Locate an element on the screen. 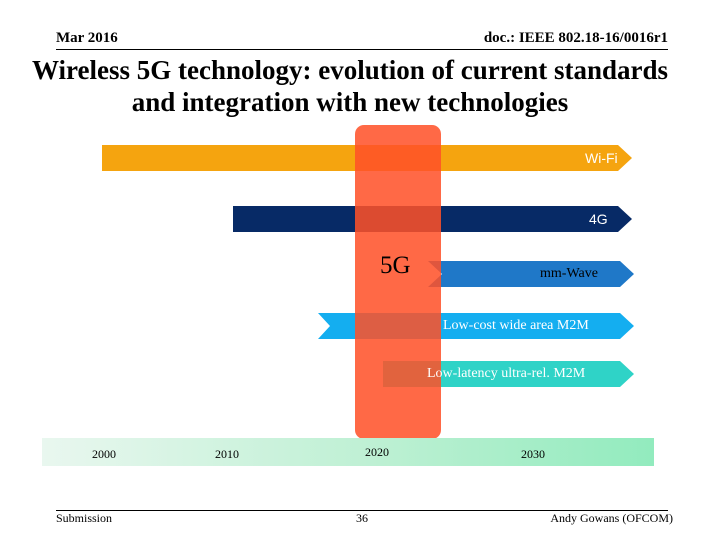 This screenshot has width=720, height=540. year-2010: 2010 is located at coordinates (227, 454).